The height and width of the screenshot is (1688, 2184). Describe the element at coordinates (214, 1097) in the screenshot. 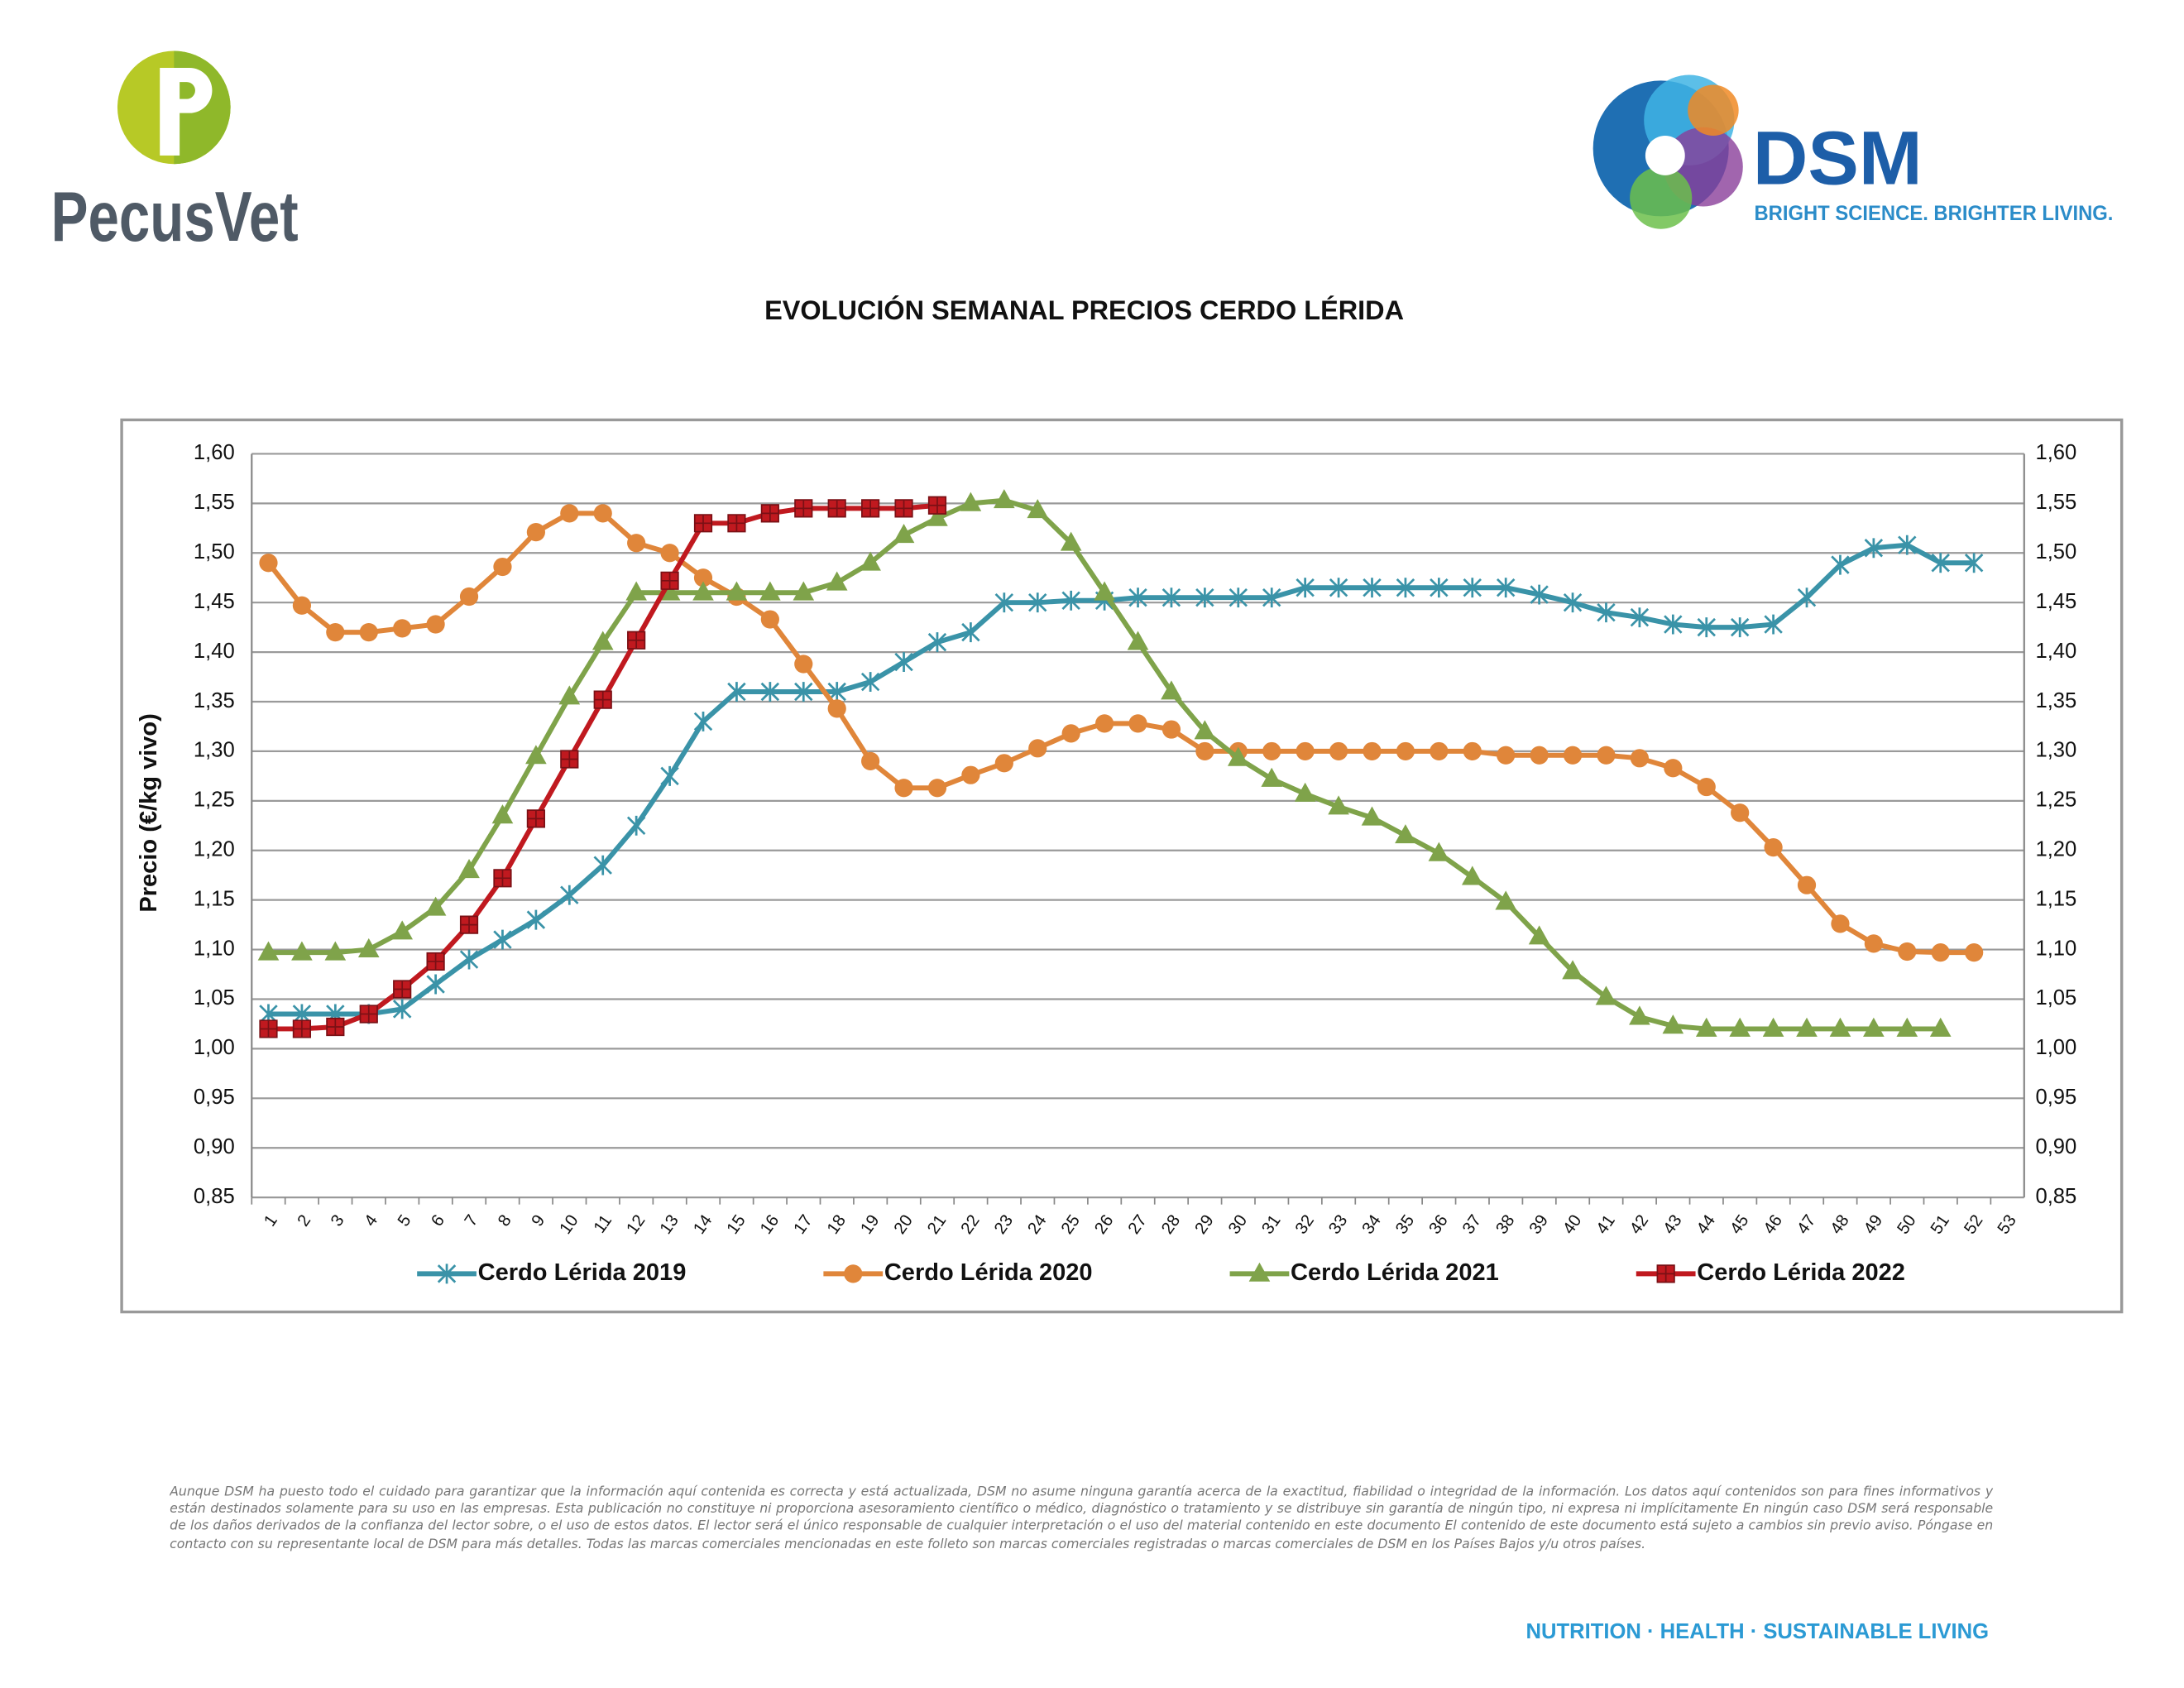

I see `y-tick-label: 0,95` at that location.